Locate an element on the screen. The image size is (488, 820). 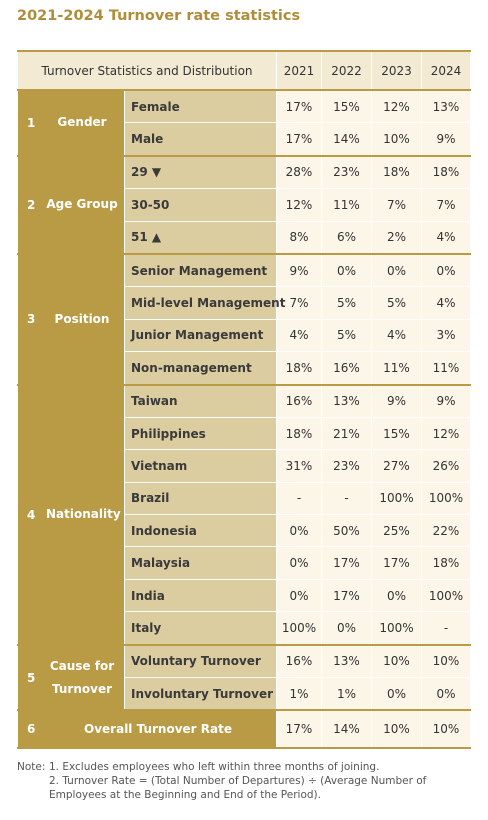
row-label: Indonesia is located at coordinates (200, 531).